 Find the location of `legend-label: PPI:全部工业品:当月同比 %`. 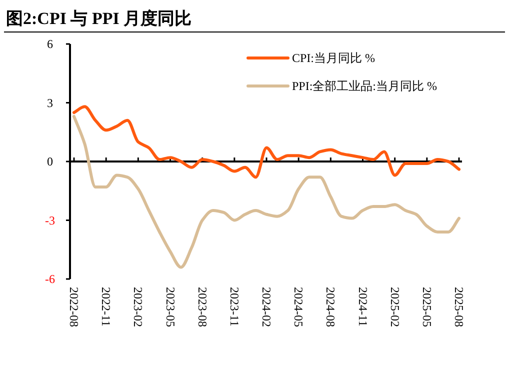

legend-label: PPI:全部工业品:当月同比 % is located at coordinates (365, 86).